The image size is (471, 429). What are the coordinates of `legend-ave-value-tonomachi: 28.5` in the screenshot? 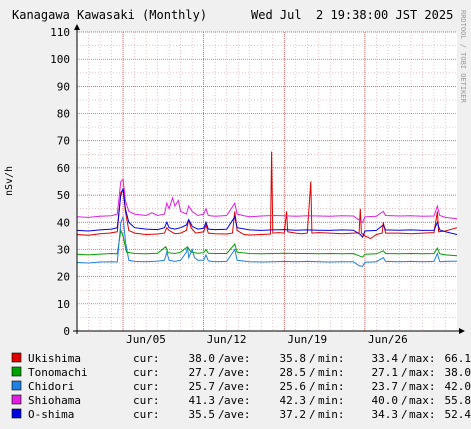 It's located at (293, 372).